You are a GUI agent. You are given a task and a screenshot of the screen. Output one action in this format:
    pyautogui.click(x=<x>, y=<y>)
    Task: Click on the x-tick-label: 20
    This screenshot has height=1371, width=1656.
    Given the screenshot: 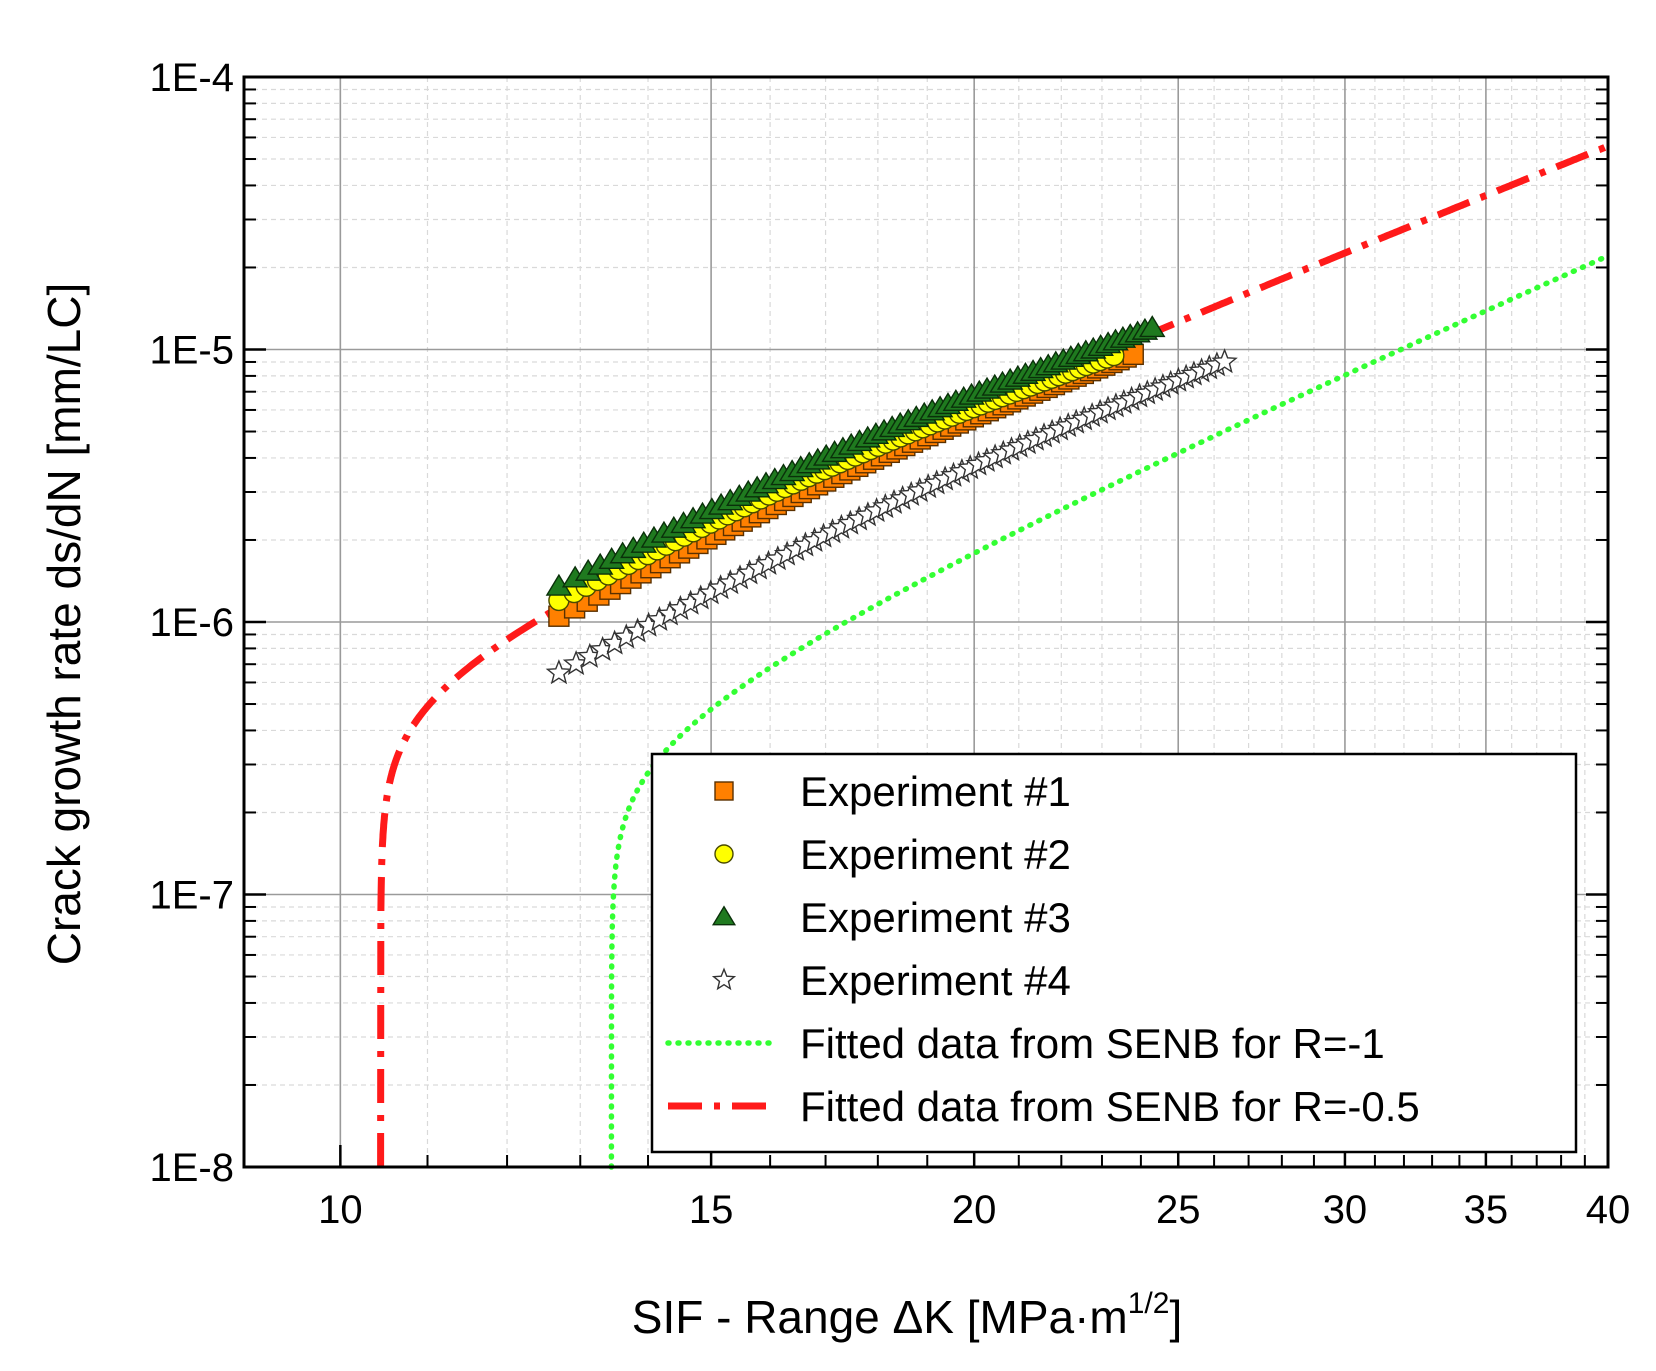 What is the action you would take?
    pyautogui.click(x=974, y=1210)
    